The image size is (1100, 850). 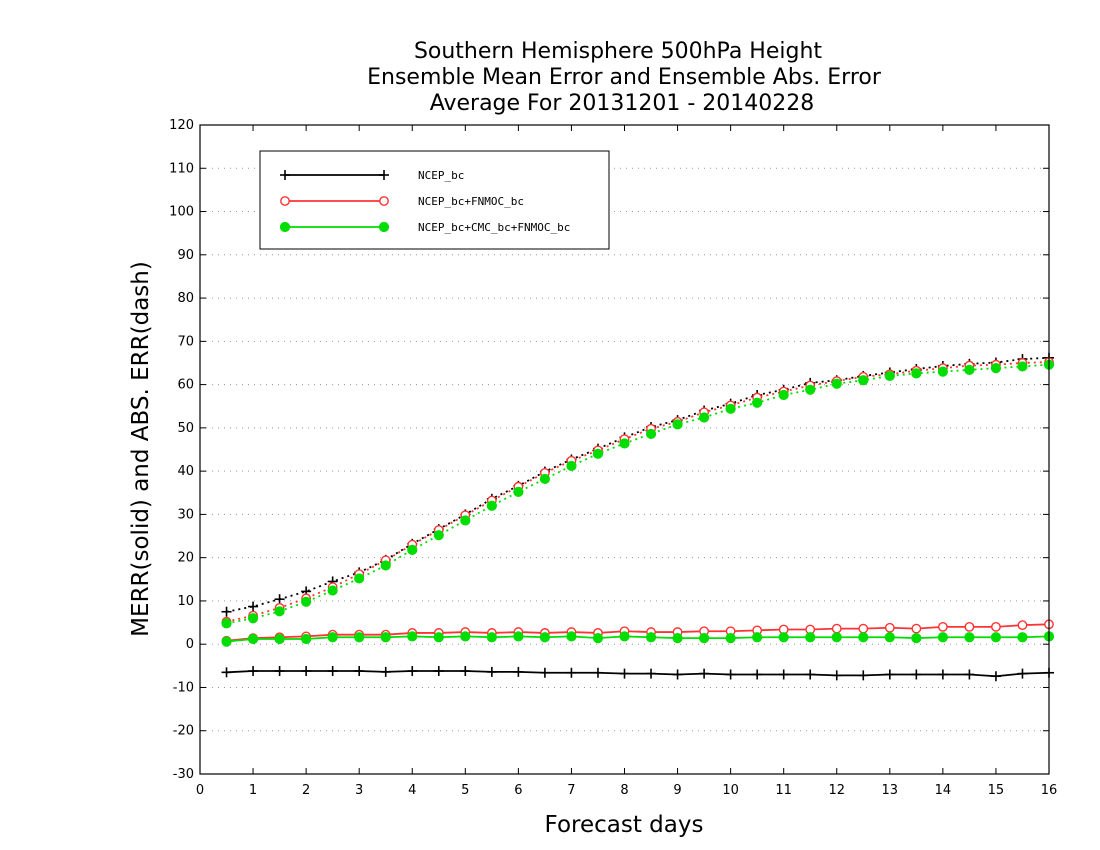 I want to click on y-axis-label: MERR(solid) and ABS. ERR(dash), so click(x=141, y=449).